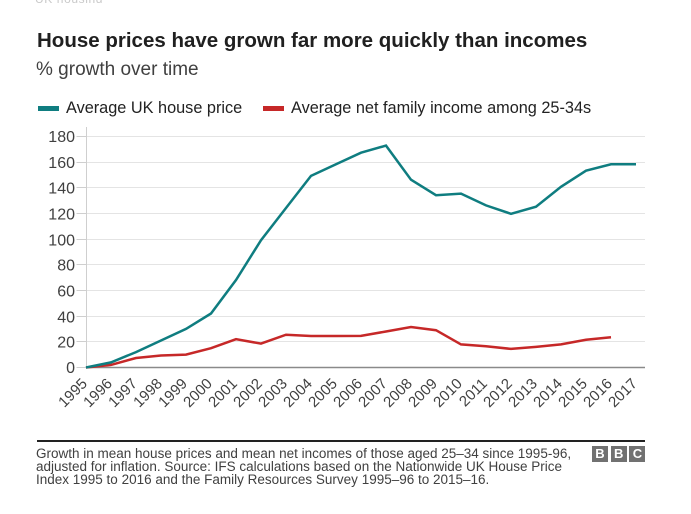 Image resolution: width=691 pixels, height=514 pixels. I want to click on svg-text: 20, so click(66, 343).